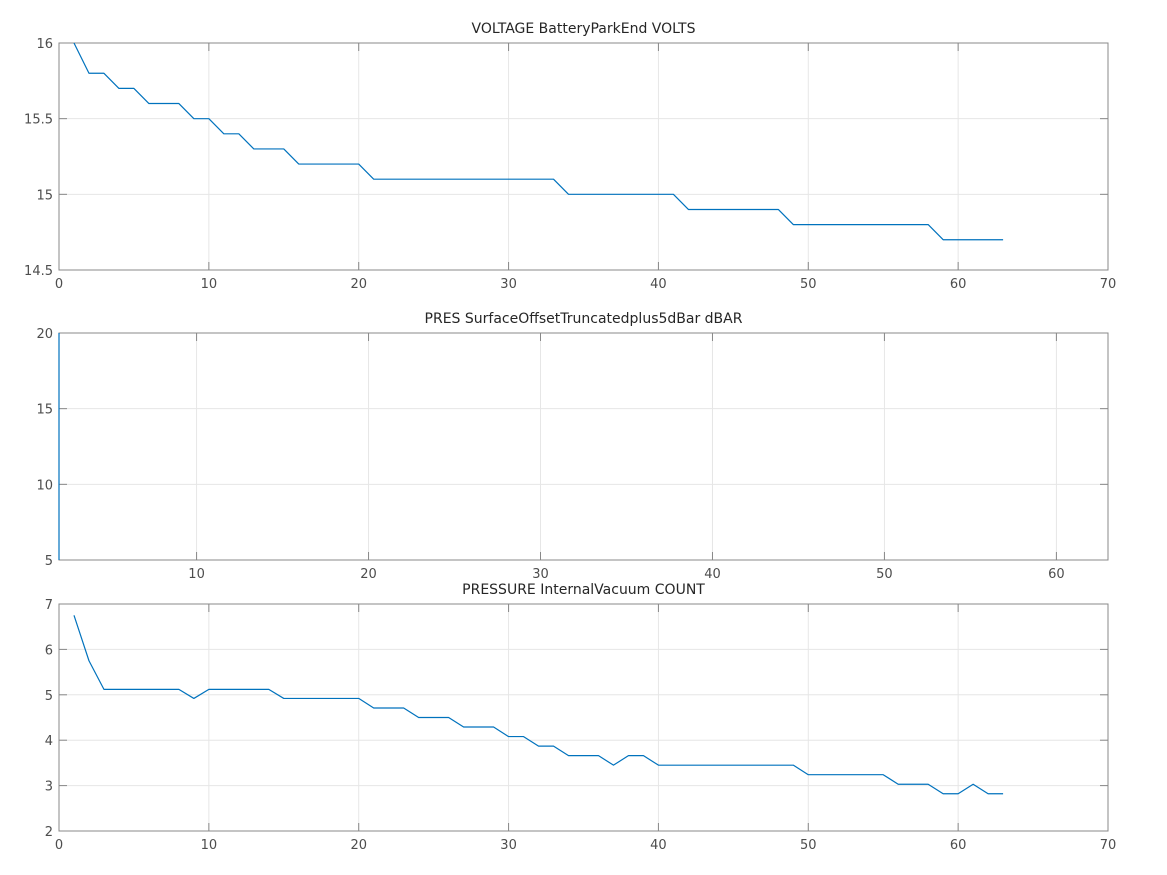  I want to click on y-tick-label: 10, so click(44, 485).